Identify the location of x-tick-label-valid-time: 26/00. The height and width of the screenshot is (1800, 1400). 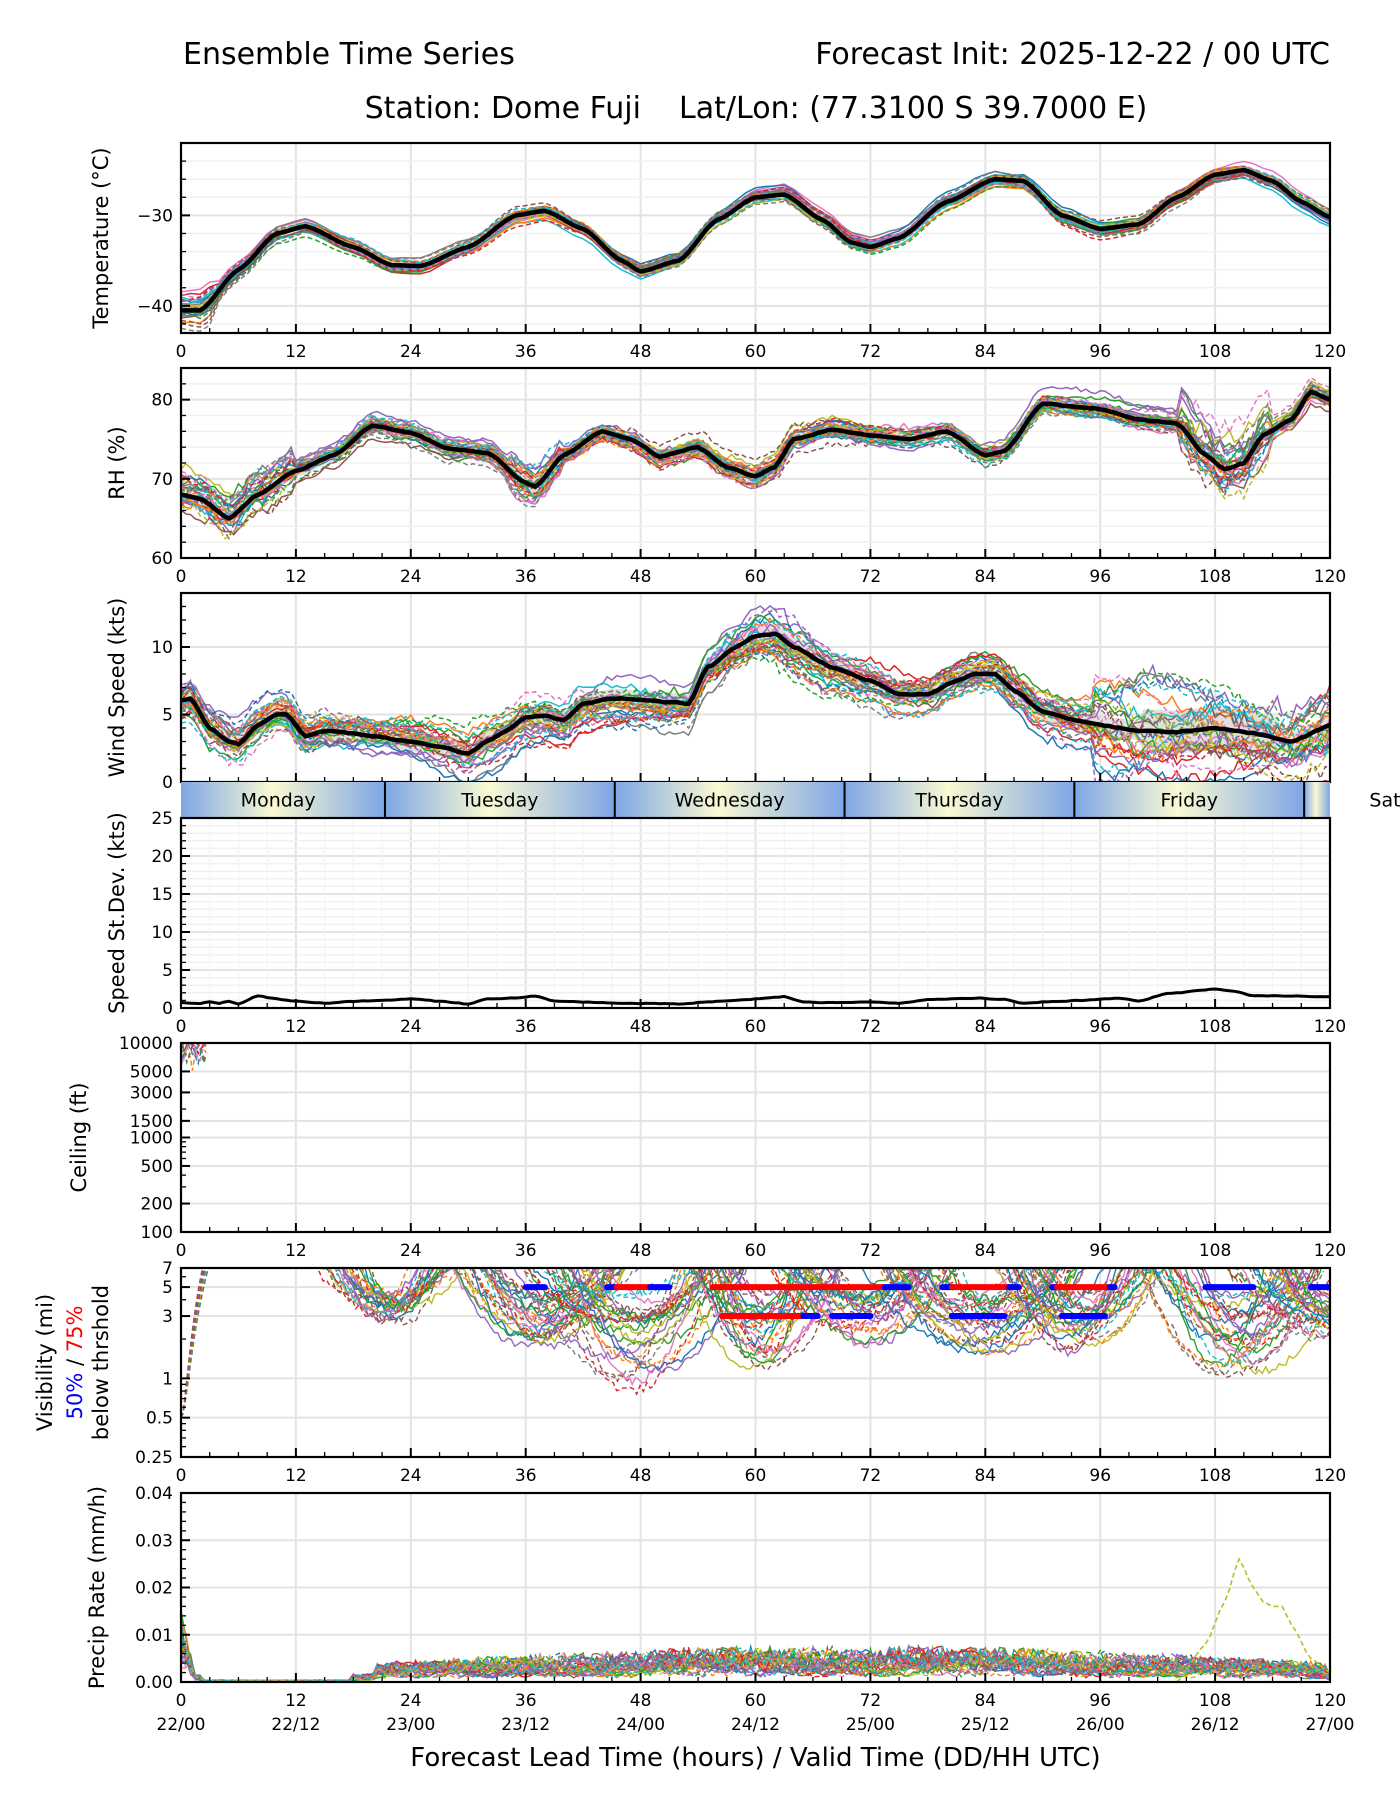
(1100, 1725).